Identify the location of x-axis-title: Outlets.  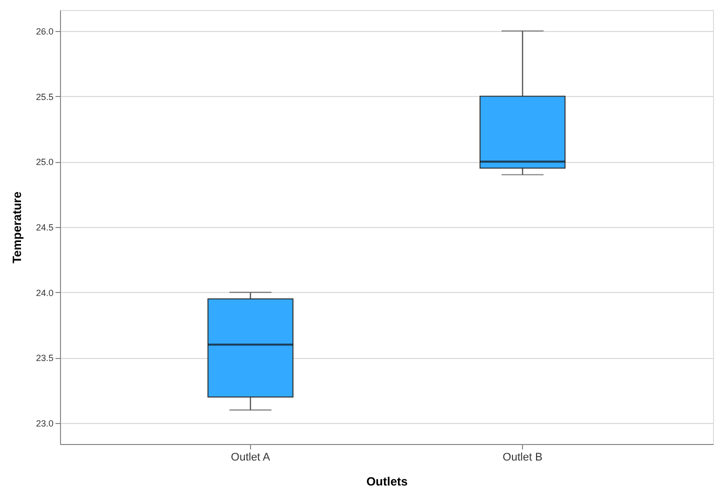
(387, 481).